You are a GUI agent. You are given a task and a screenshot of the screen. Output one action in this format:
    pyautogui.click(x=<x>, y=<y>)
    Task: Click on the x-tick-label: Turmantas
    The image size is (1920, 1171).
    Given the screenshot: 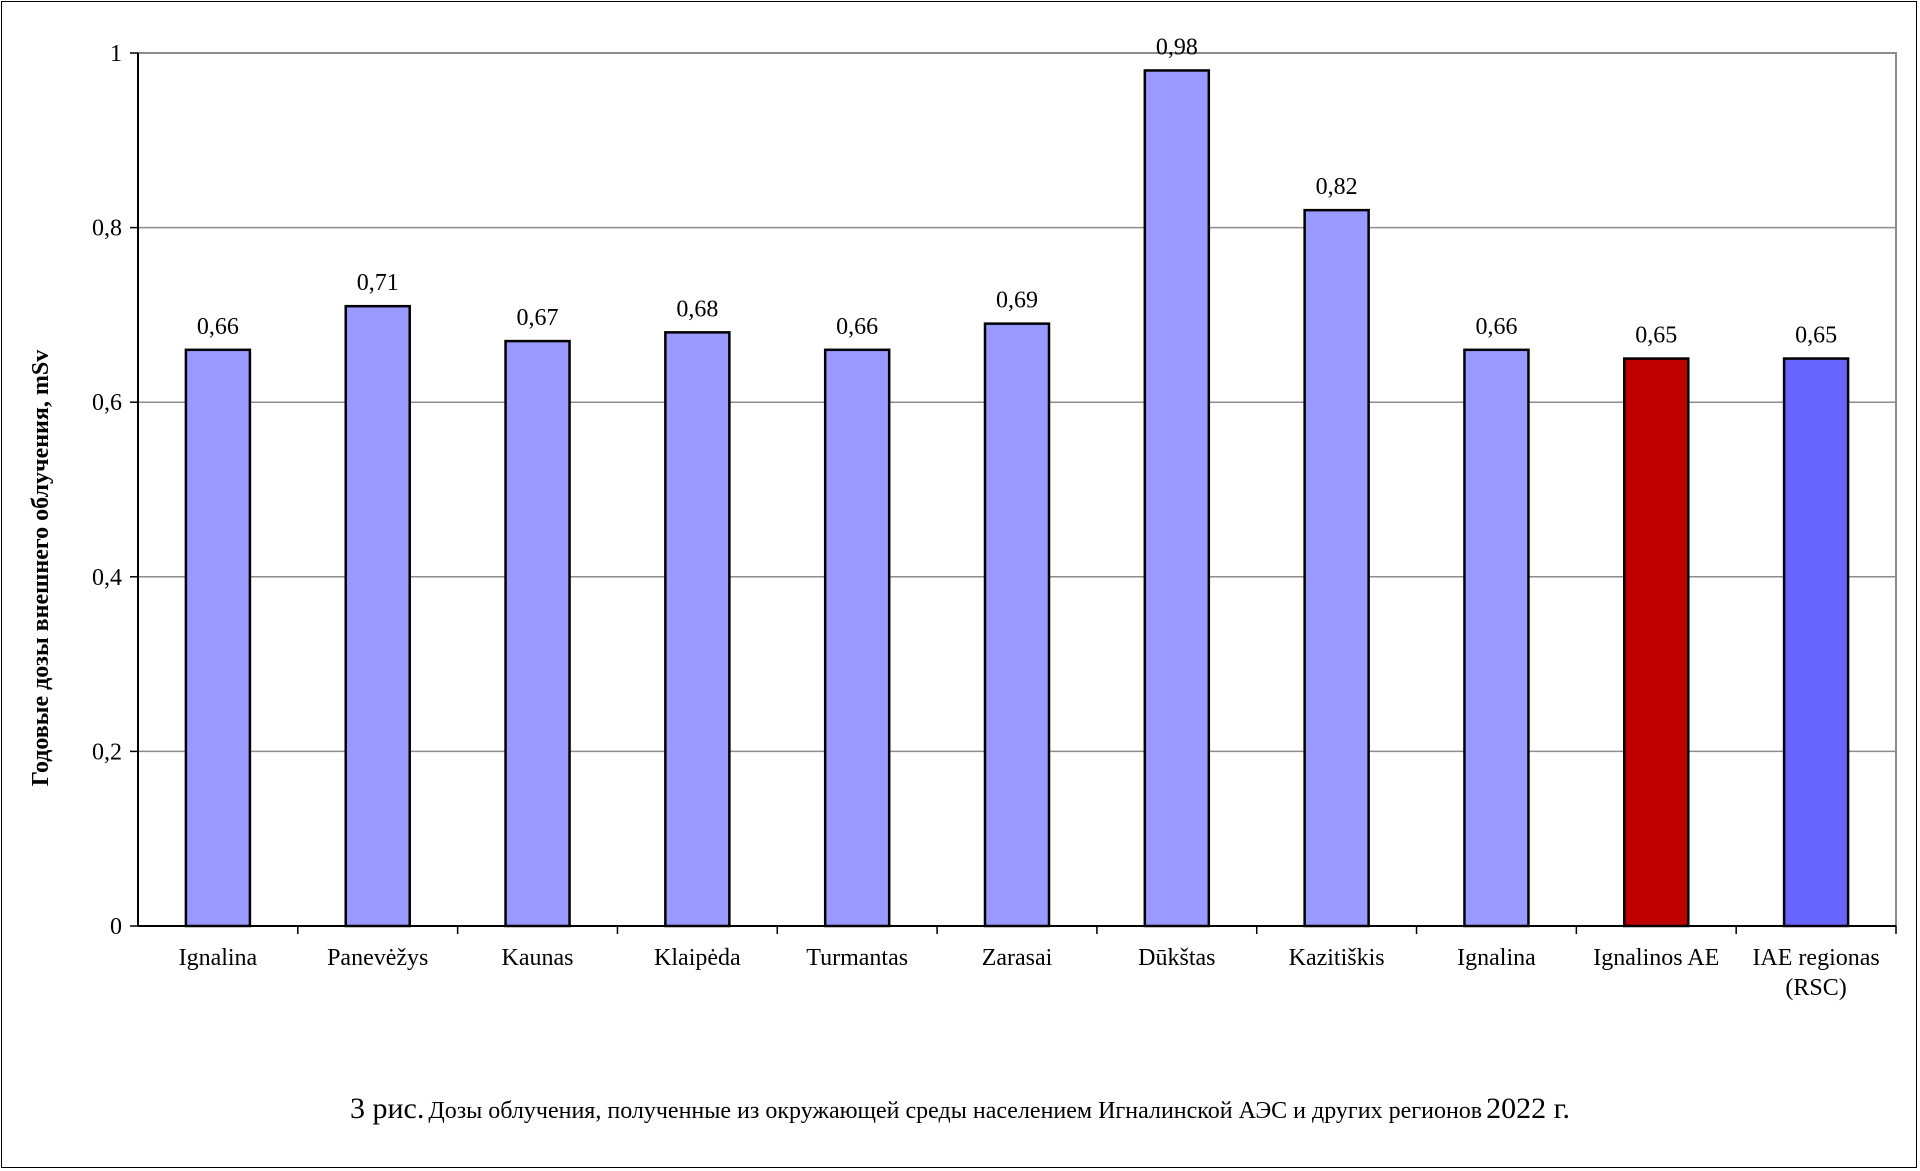 What is the action you would take?
    pyautogui.click(x=857, y=958)
    